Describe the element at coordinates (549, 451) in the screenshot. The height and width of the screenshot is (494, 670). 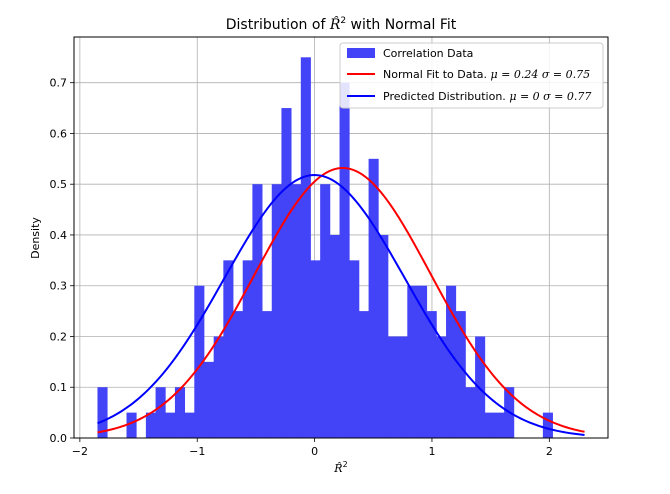
I see `x-tick-label: 2` at that location.